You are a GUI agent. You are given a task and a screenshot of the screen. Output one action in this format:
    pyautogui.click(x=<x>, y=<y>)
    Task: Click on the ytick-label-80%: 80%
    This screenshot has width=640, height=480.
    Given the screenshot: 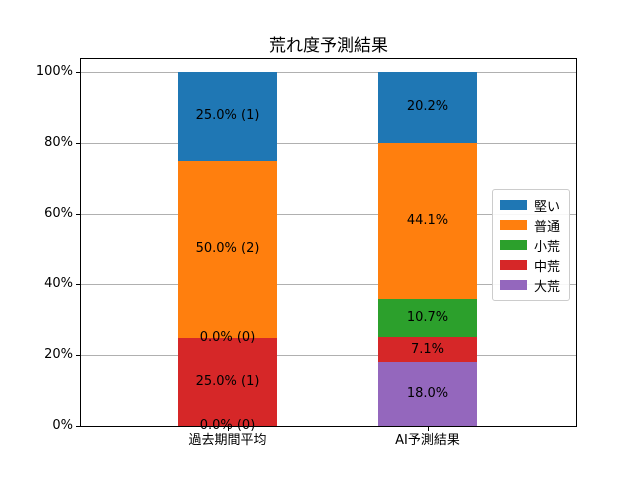 What is the action you would take?
    pyautogui.click(x=58, y=142)
    